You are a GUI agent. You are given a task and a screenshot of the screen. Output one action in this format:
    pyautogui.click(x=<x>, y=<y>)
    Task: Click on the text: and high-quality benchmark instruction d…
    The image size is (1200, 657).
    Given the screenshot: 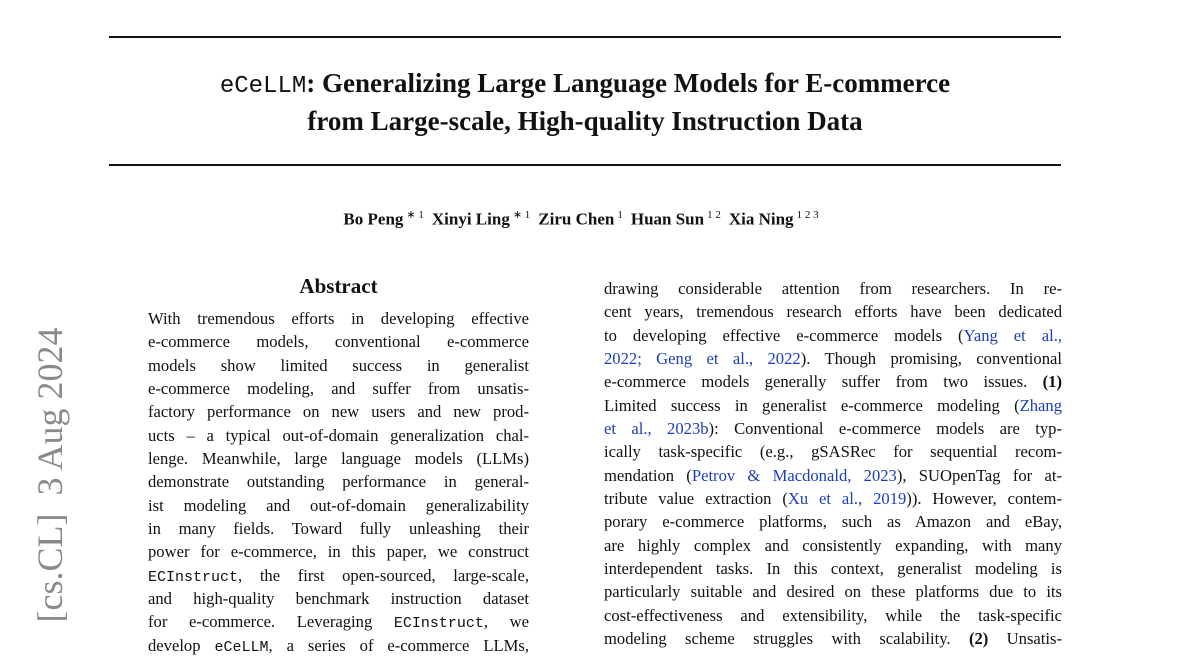 What is the action you would take?
    pyautogui.click(x=338, y=599)
    